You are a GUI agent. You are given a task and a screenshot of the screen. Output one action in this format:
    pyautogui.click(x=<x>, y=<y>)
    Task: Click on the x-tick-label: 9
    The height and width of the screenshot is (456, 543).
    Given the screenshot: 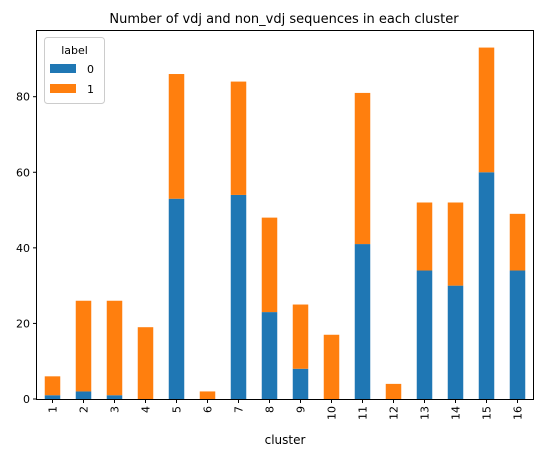 What is the action you would take?
    pyautogui.click(x=301, y=409)
    